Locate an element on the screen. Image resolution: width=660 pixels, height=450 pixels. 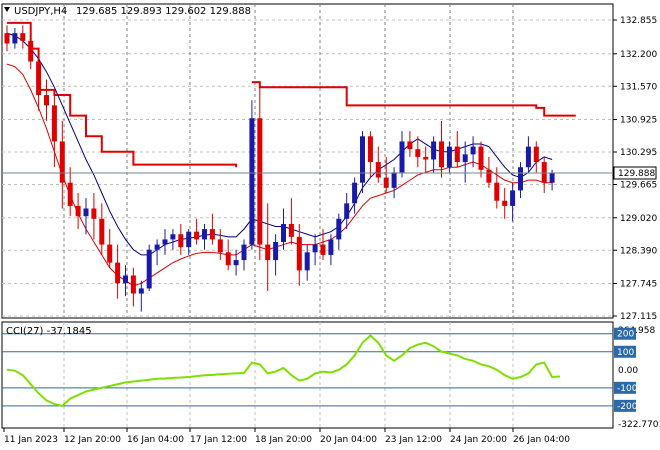
cci-max-label: 264.958 is located at coordinates (636, 331).